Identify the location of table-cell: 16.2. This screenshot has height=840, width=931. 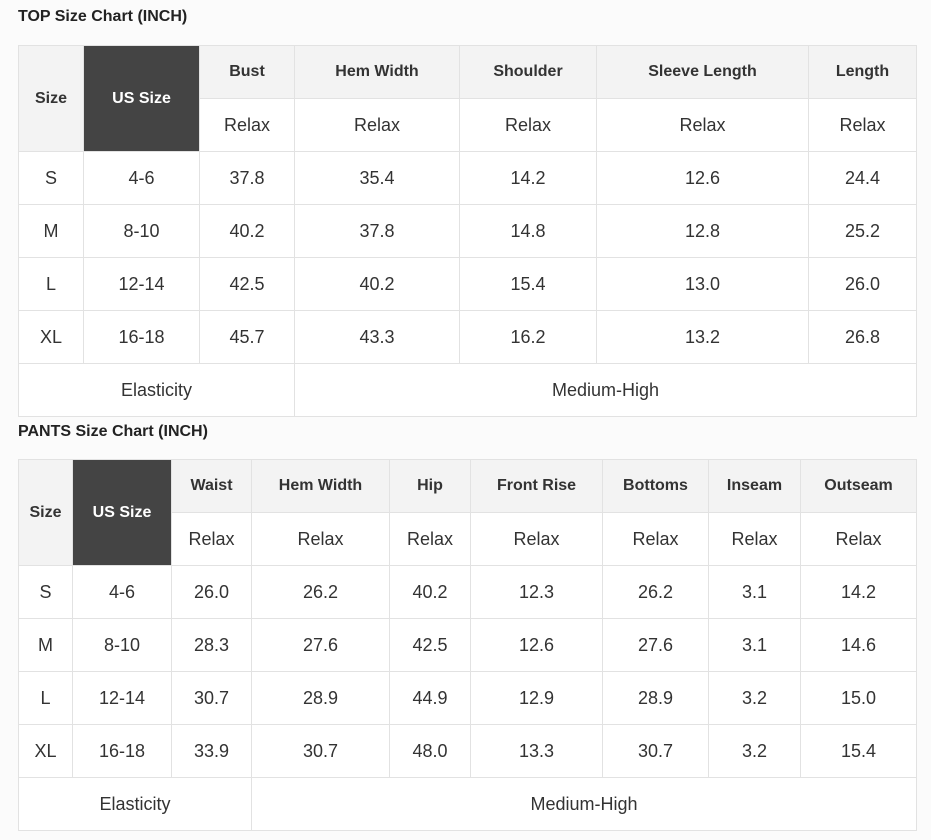
(528, 337).